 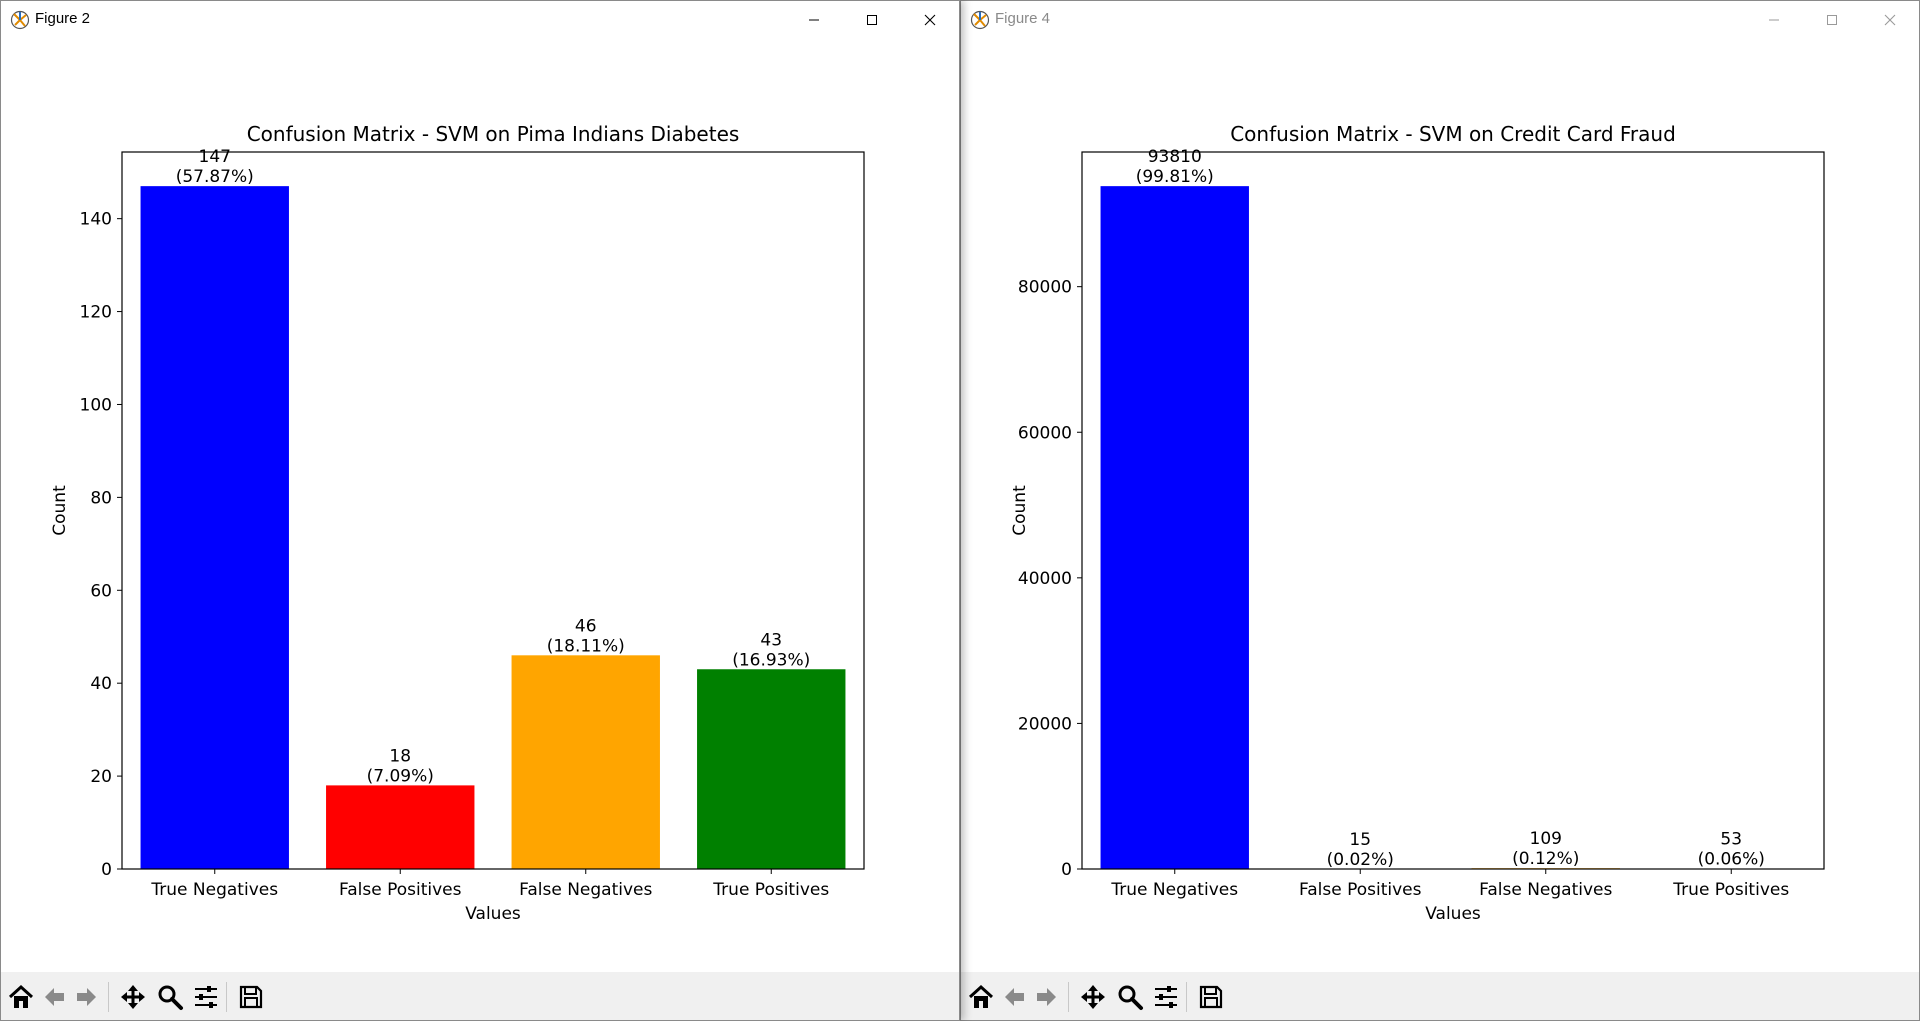 What do you see at coordinates (770, 890) in the screenshot?
I see `x-tick-label: True Positives` at bounding box center [770, 890].